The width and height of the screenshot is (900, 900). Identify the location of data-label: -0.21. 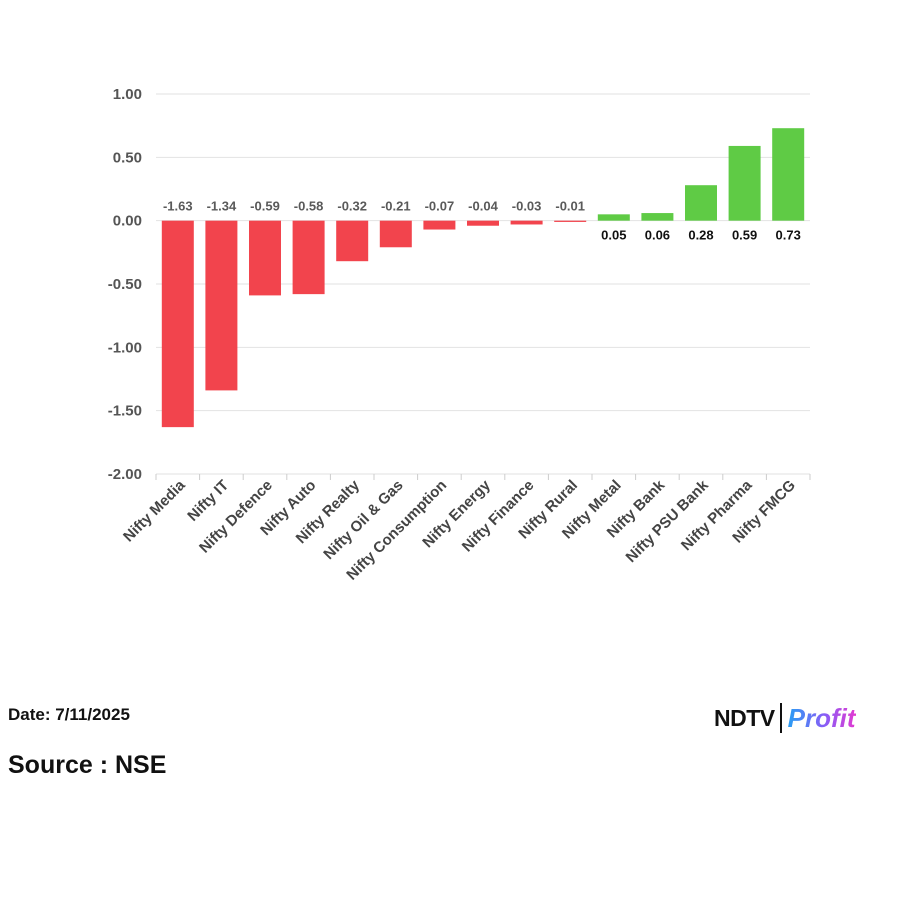
(396, 206).